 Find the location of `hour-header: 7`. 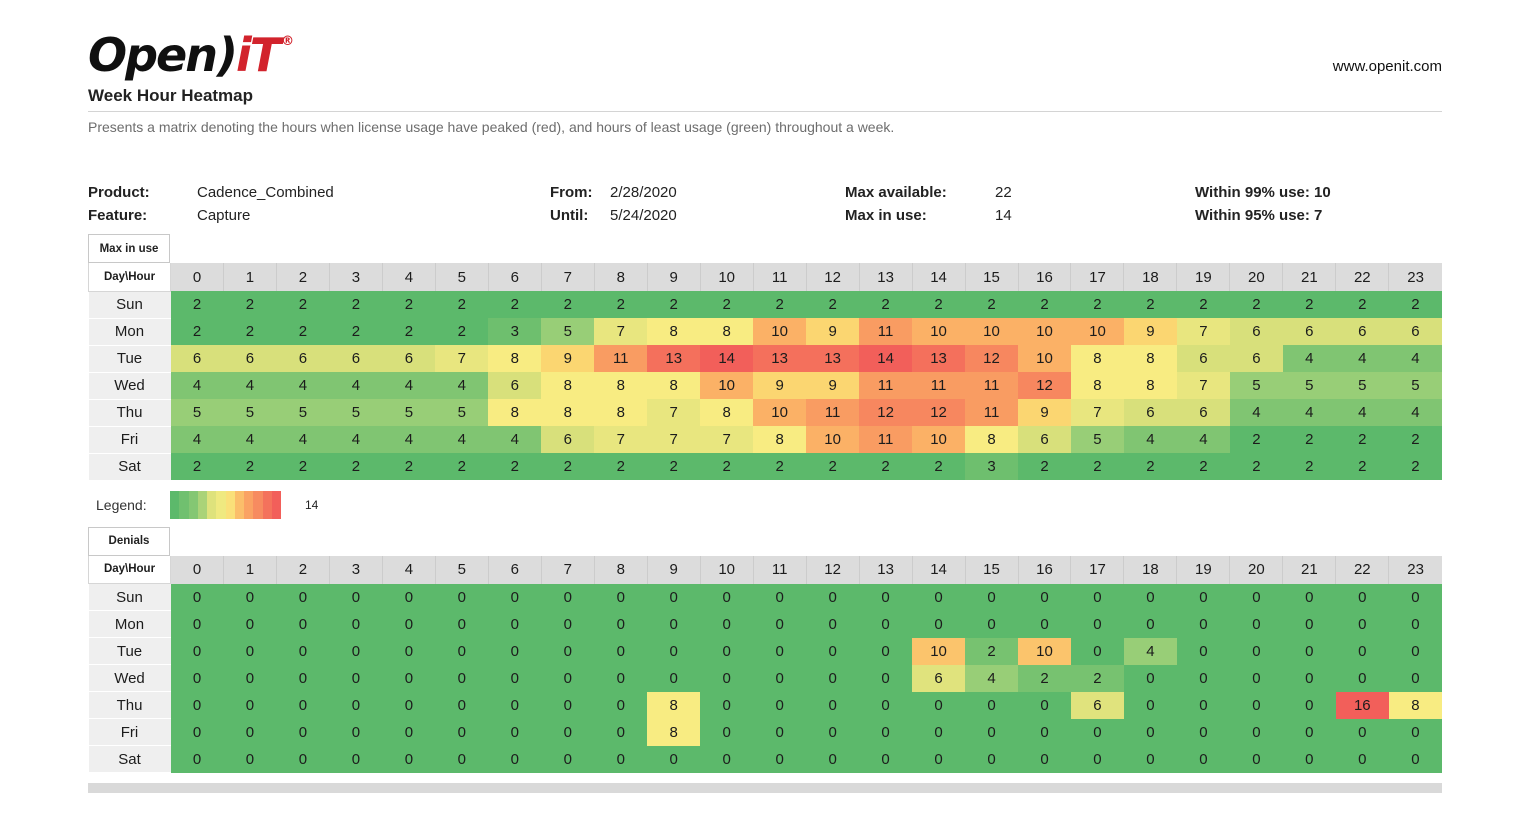

hour-header: 7 is located at coordinates (568, 569).